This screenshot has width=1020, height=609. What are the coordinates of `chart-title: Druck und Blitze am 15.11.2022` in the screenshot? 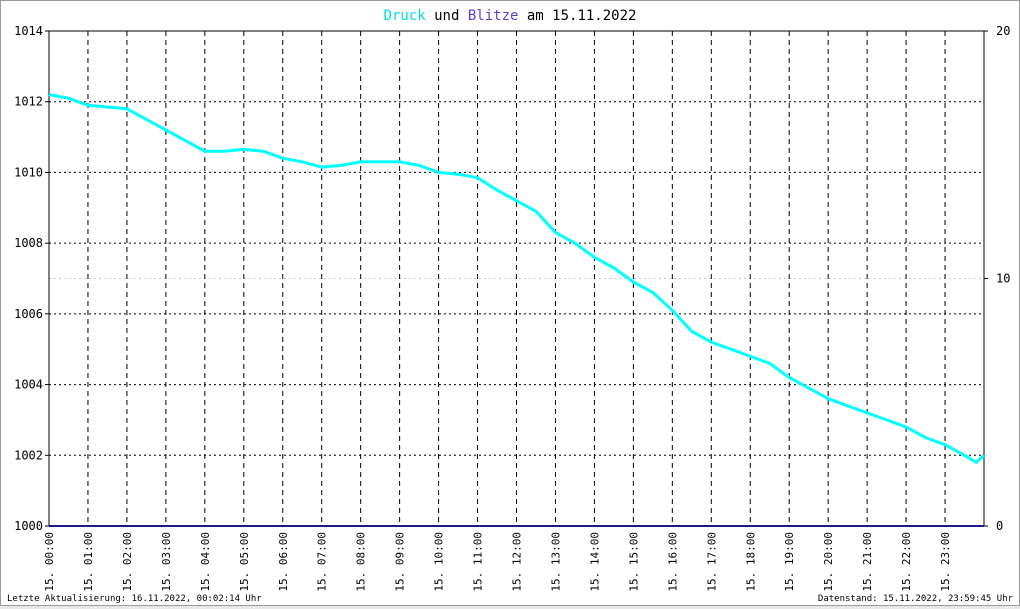 It's located at (510, 16).